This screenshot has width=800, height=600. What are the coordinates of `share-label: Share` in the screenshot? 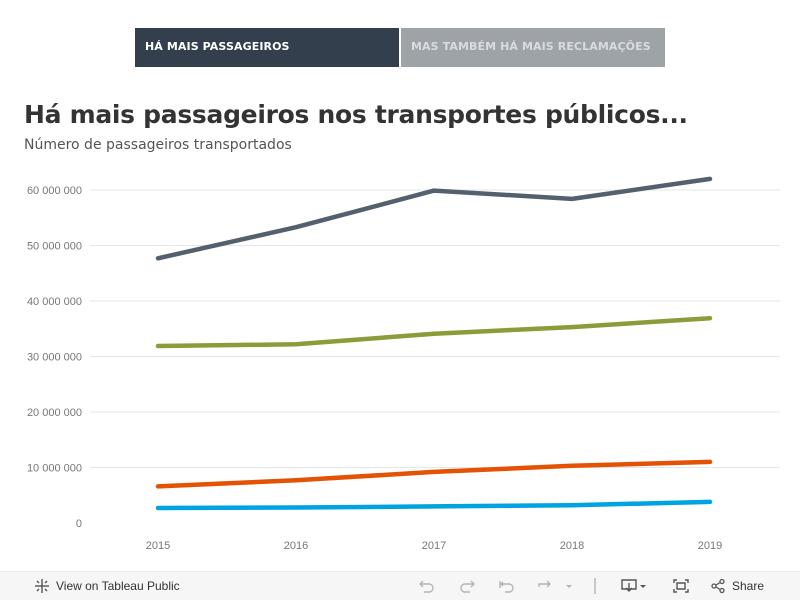 It's located at (748, 586).